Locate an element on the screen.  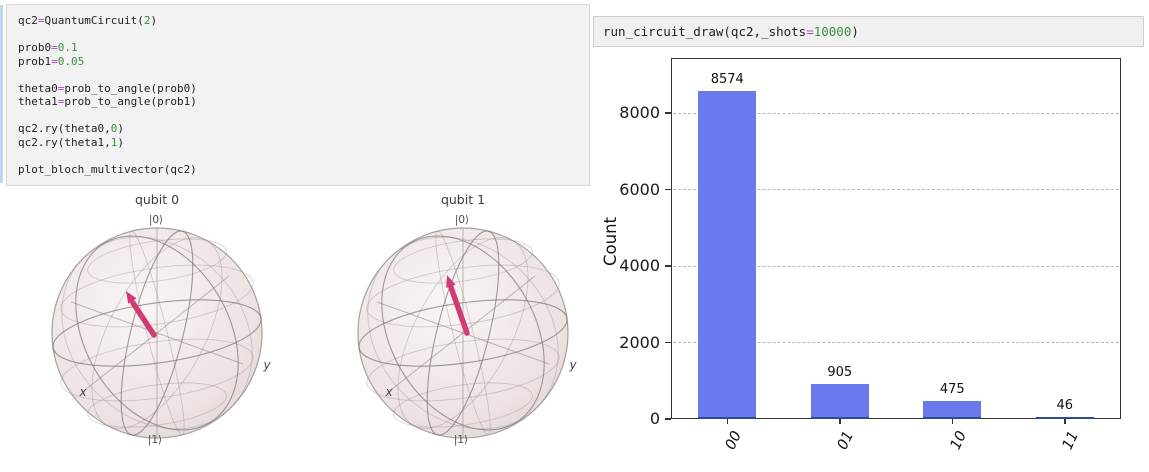
x-tick-label: 00 is located at coordinates (733, 440).